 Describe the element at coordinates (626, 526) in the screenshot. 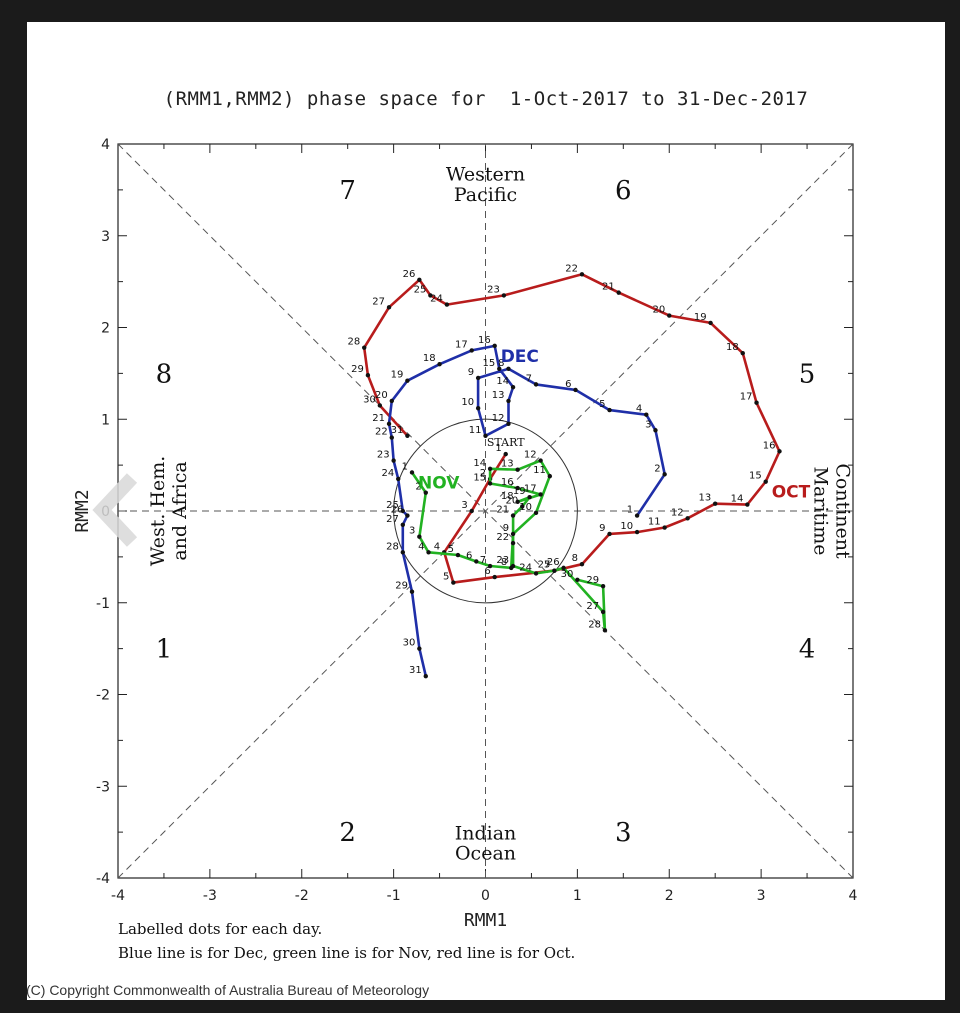

I see `day-label: 10` at that location.